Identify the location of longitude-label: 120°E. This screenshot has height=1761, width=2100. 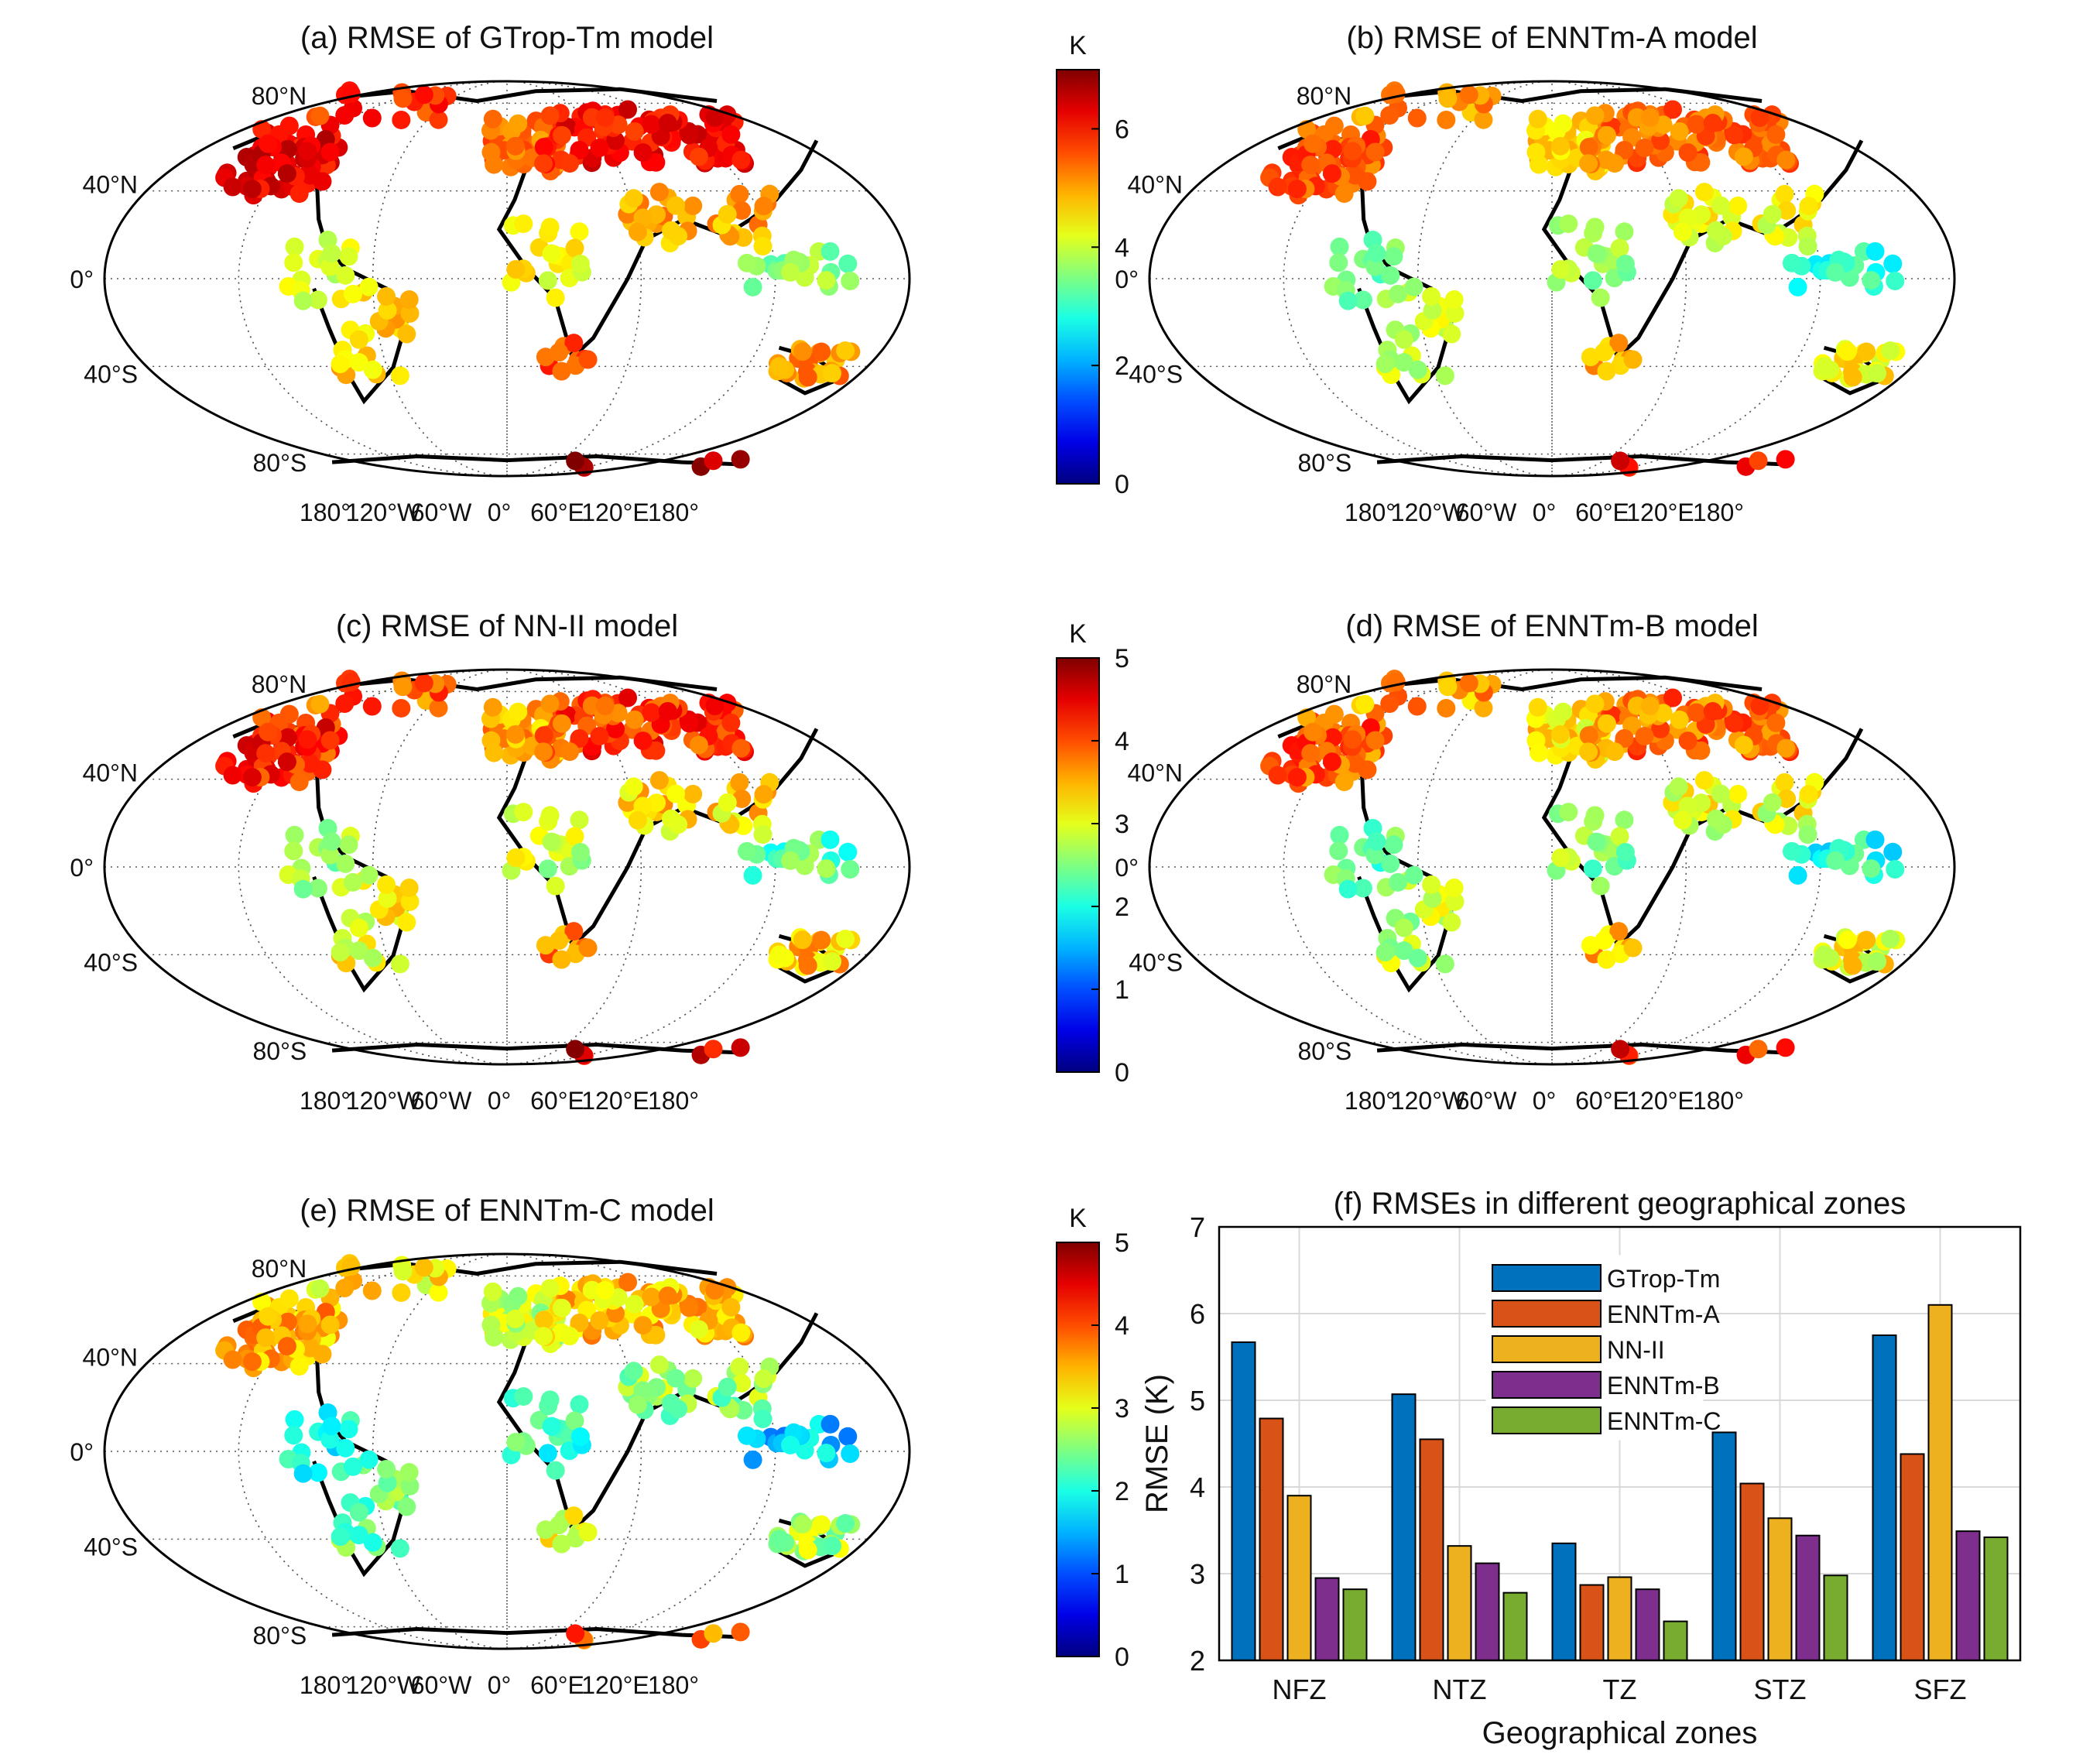
(1660, 512).